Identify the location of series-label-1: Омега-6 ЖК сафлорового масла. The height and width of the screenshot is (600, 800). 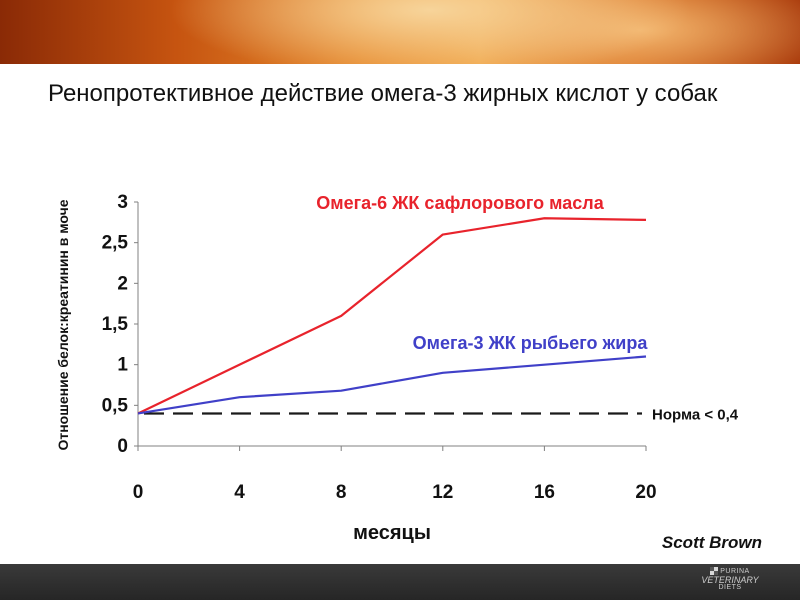
(460, 203).